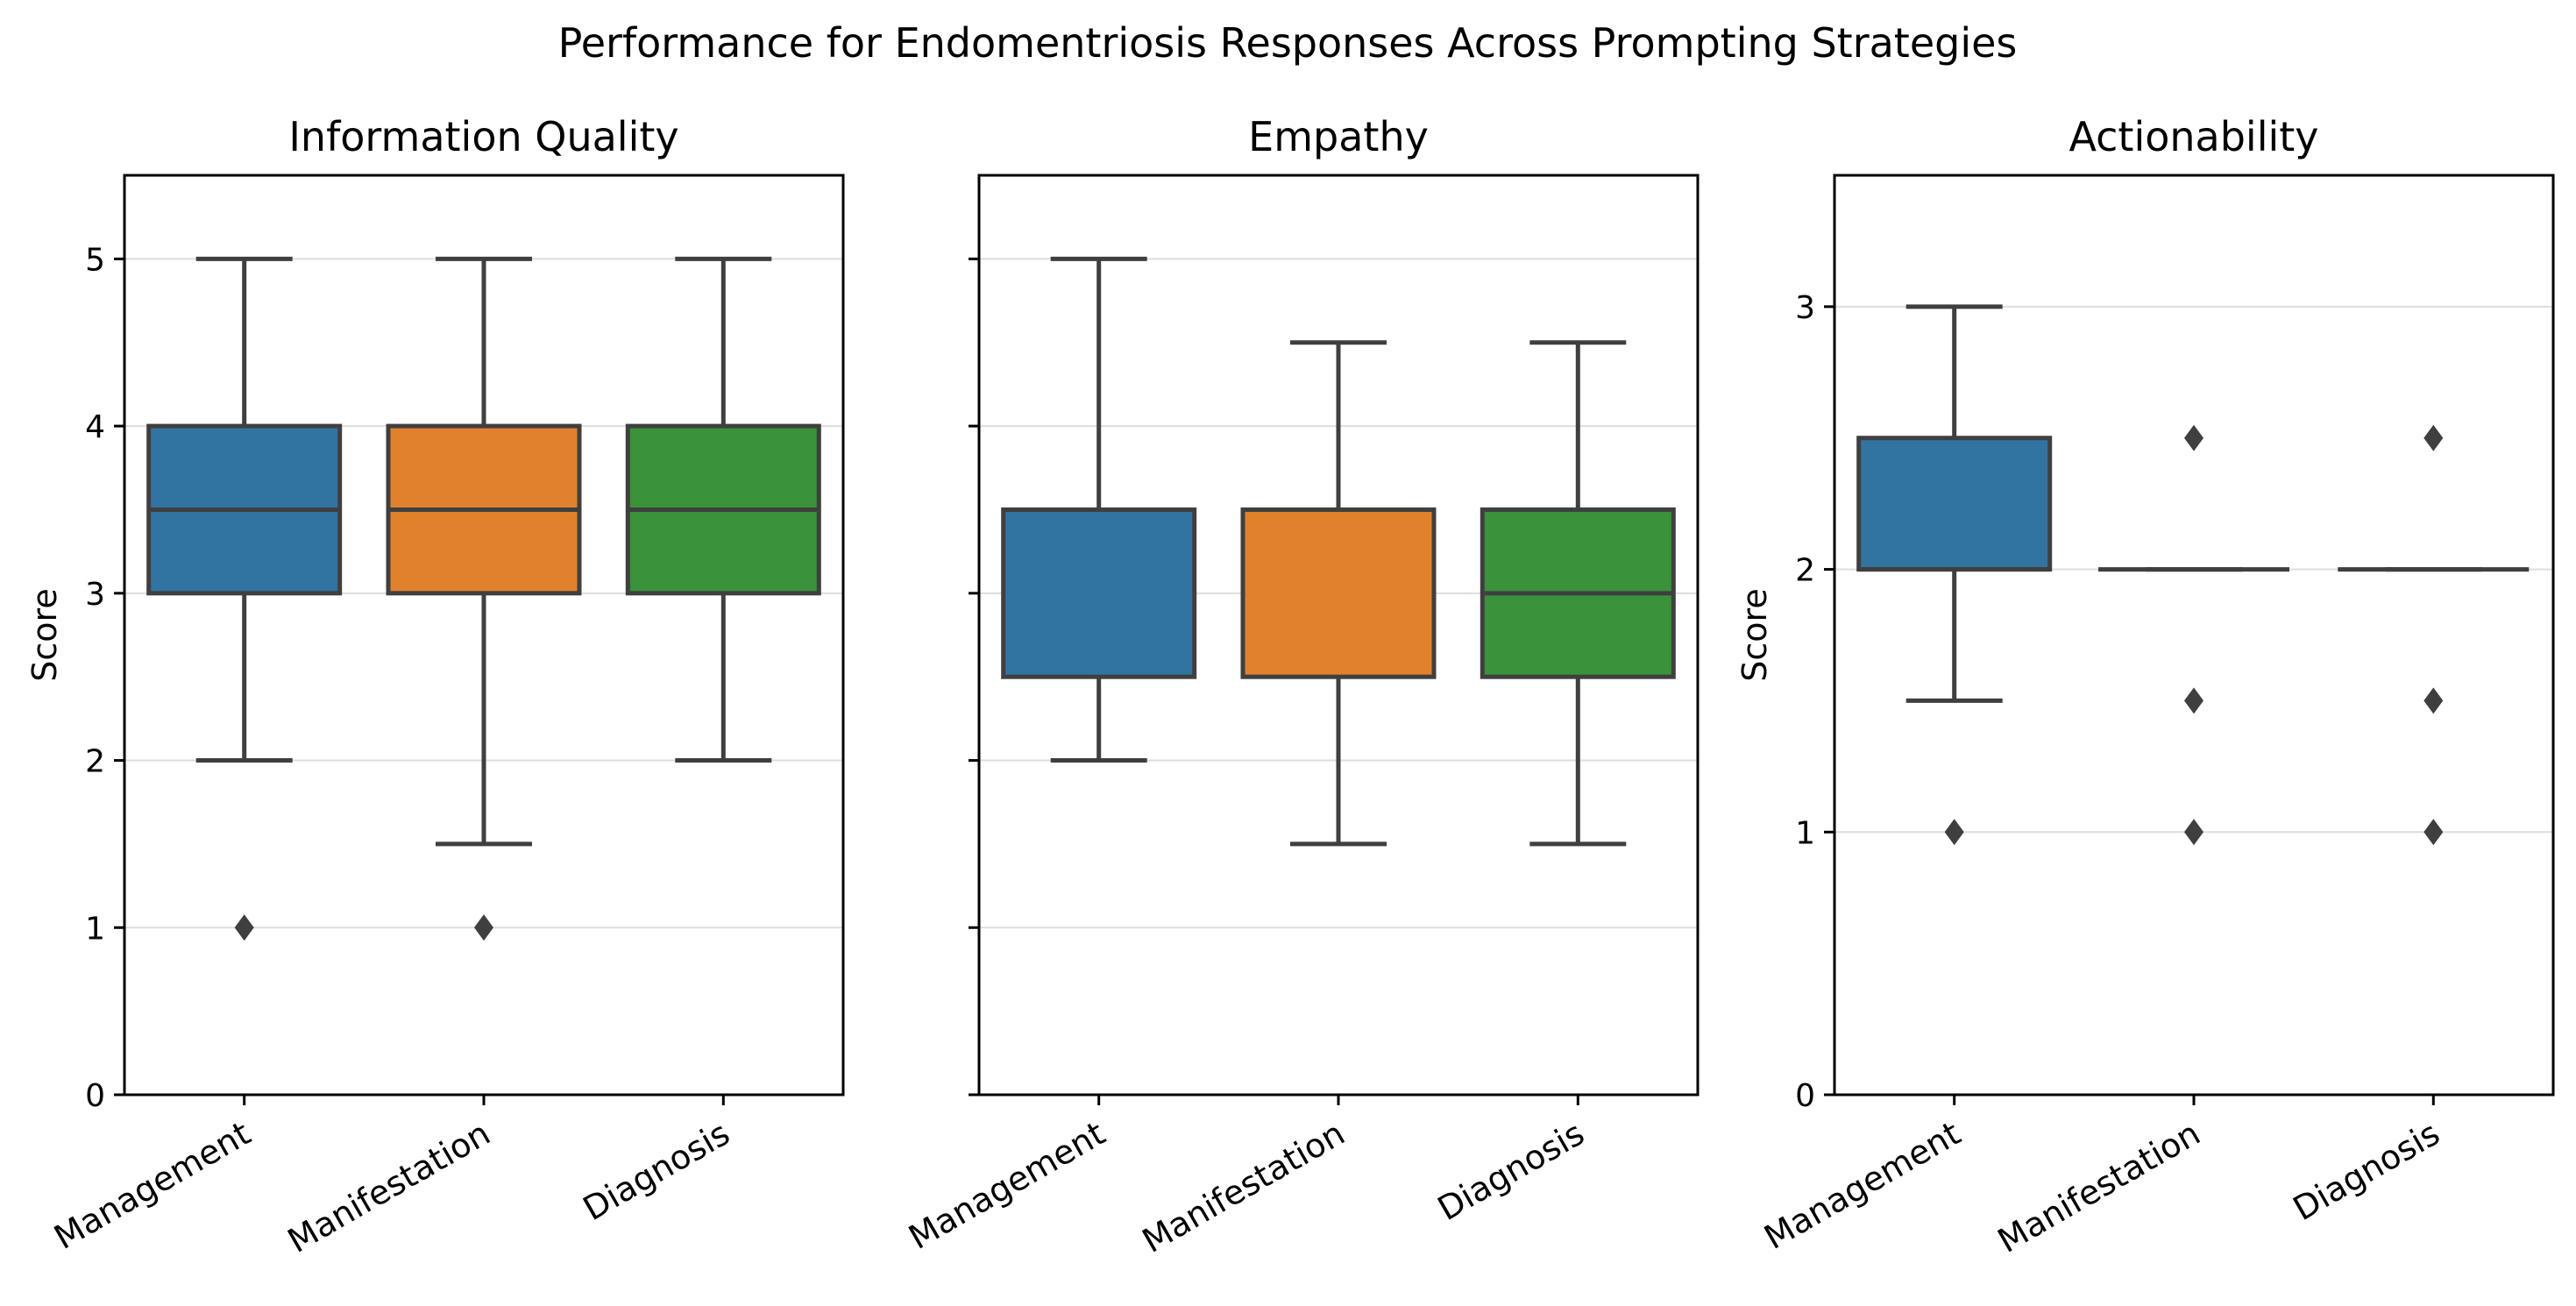  I want to click on panel-title: Actionability, so click(2193, 137).